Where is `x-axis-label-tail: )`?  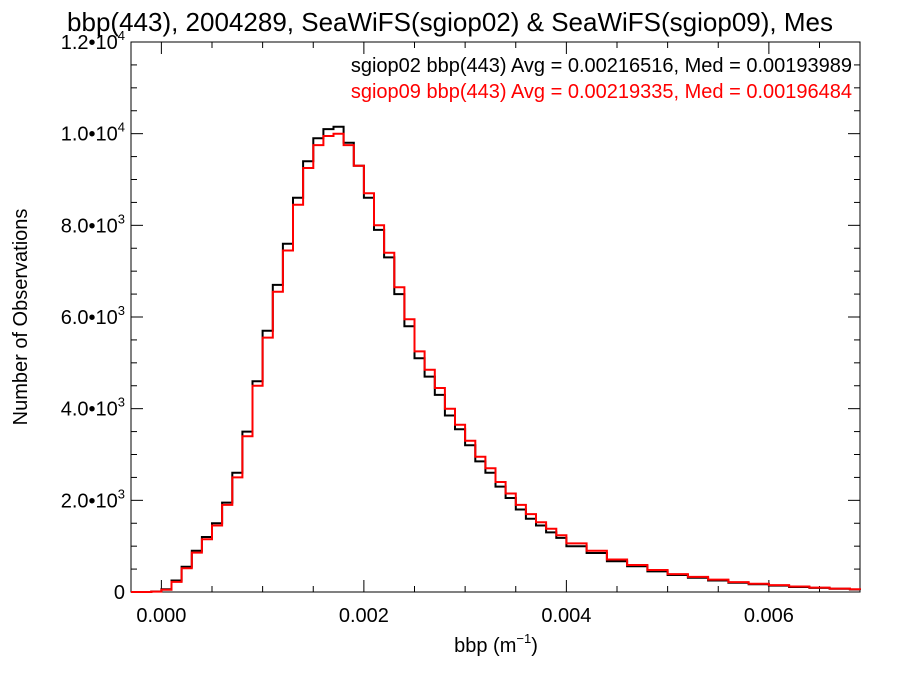 x-axis-label-tail: ) is located at coordinates (534, 646).